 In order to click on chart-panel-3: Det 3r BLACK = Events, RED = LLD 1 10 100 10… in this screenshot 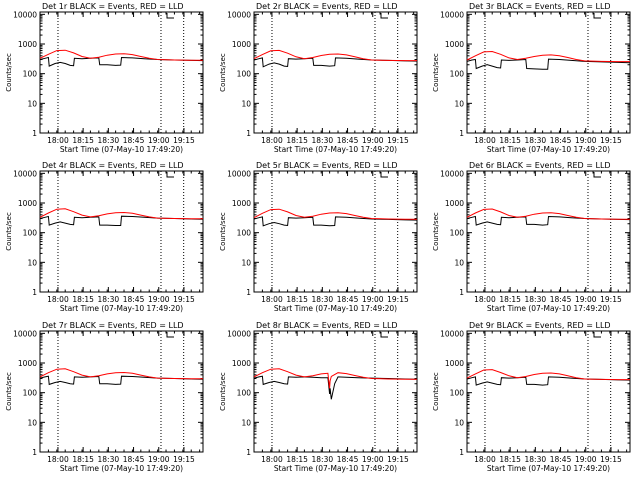, I will do `click(531, 78)`.